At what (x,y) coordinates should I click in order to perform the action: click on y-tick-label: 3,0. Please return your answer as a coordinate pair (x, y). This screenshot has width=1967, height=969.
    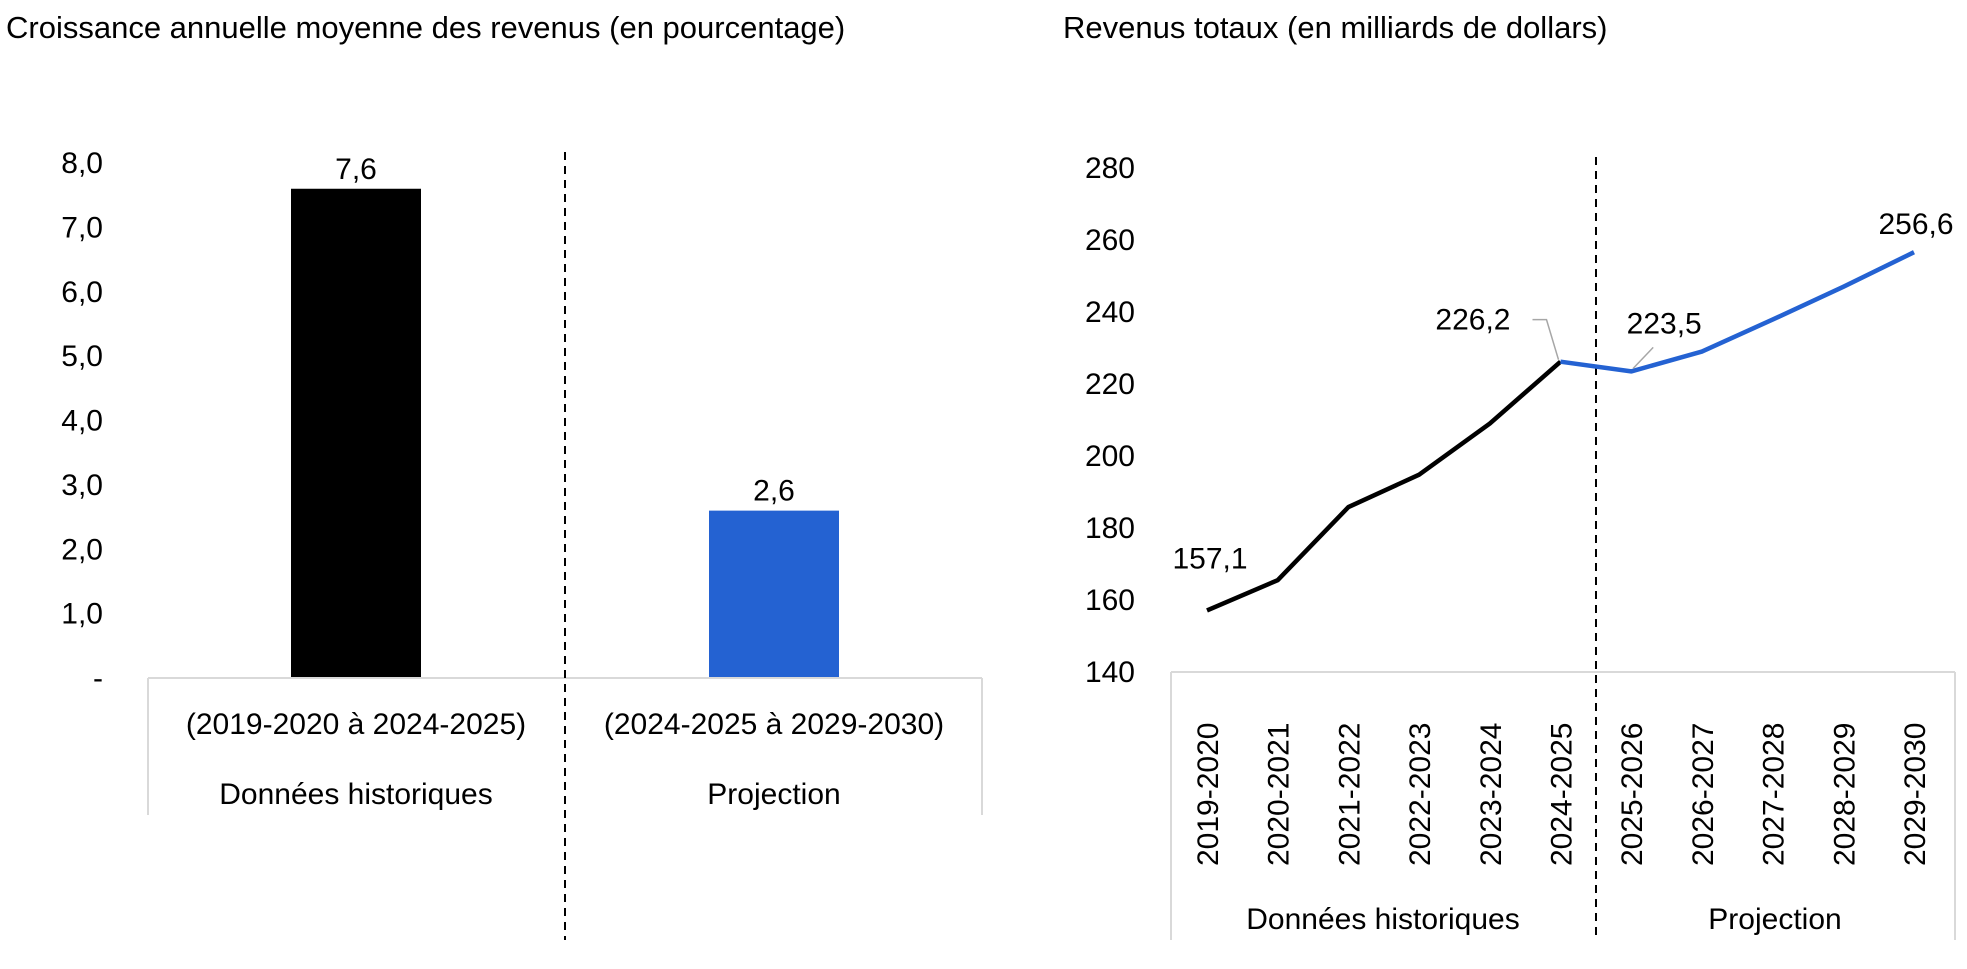
    Looking at the image, I should click on (82, 485).